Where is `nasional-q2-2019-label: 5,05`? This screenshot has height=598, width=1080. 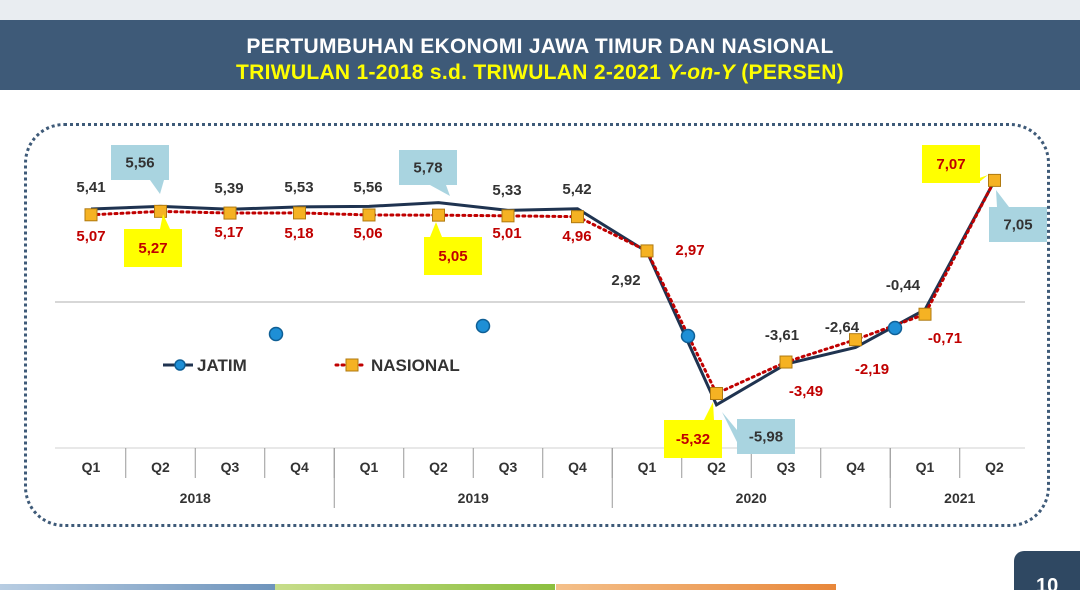
nasional-q2-2019-label: 5,05 is located at coordinates (452, 256).